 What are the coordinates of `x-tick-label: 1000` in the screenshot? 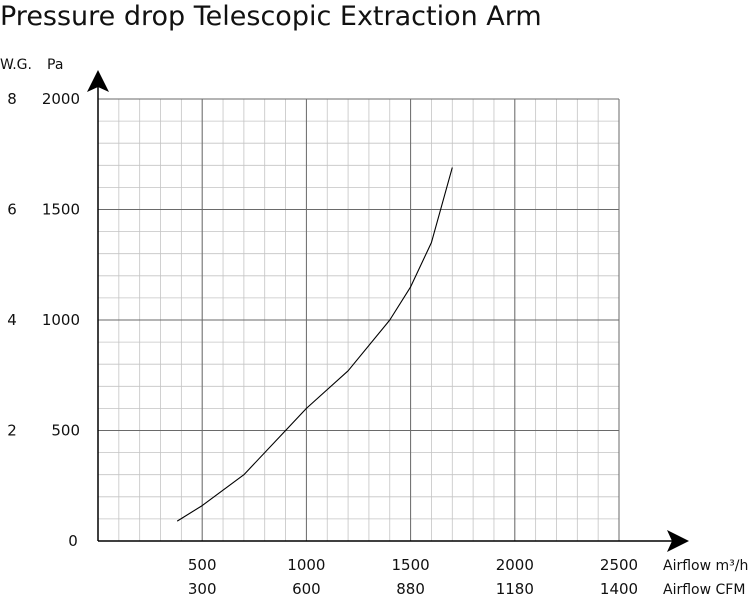 It's located at (306, 565).